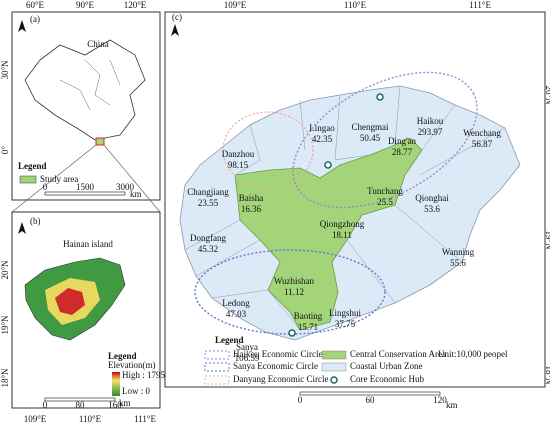 Image resolution: width=550 pixels, height=435 pixels. What do you see at coordinates (336, 215) in the screenshot?
I see `core-hubs` at bounding box center [336, 215].